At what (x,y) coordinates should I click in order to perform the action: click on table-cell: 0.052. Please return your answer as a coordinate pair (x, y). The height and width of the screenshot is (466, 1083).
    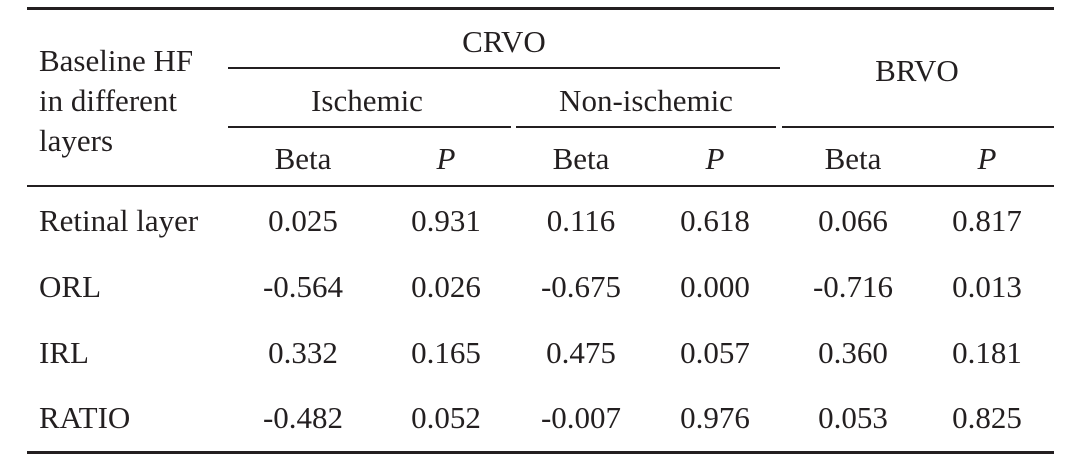
    Looking at the image, I should click on (446, 417).